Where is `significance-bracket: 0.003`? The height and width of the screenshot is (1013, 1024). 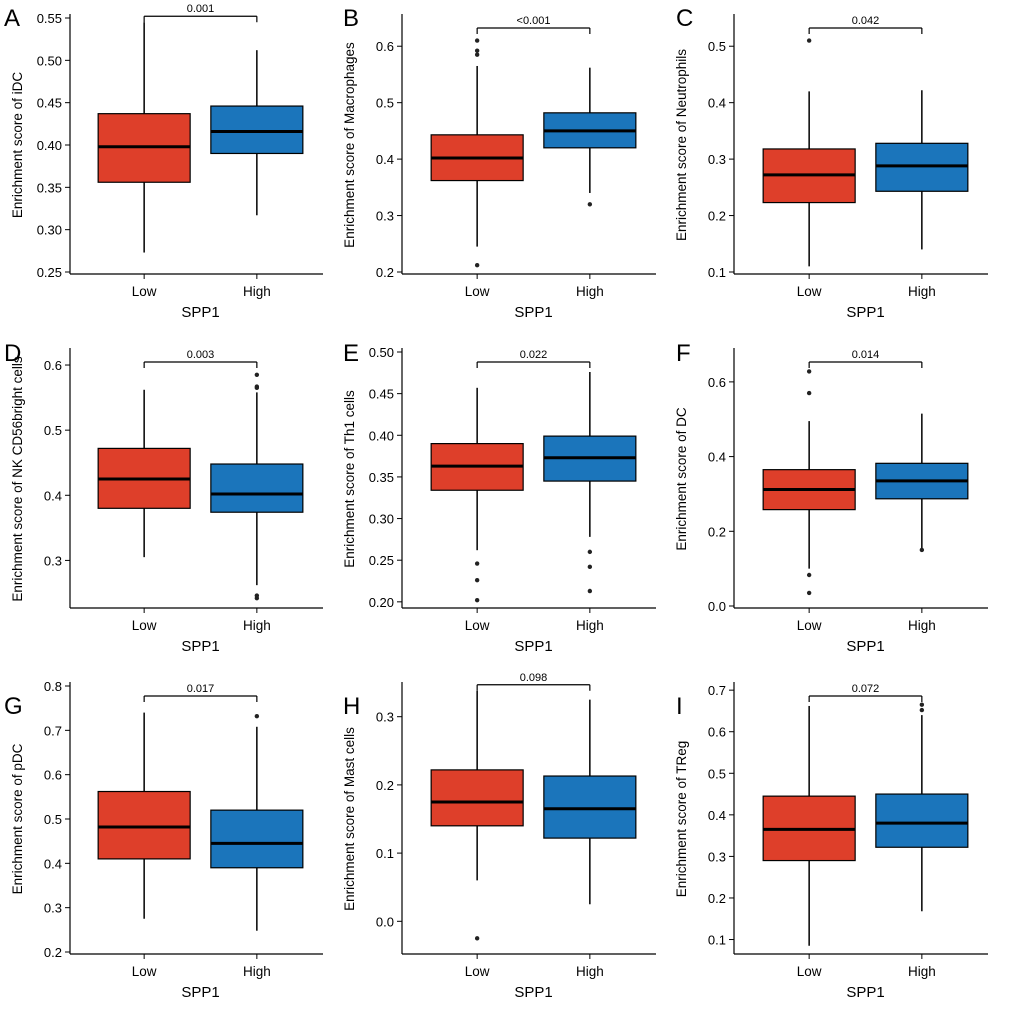
significance-bracket: 0.003 is located at coordinates (200, 358).